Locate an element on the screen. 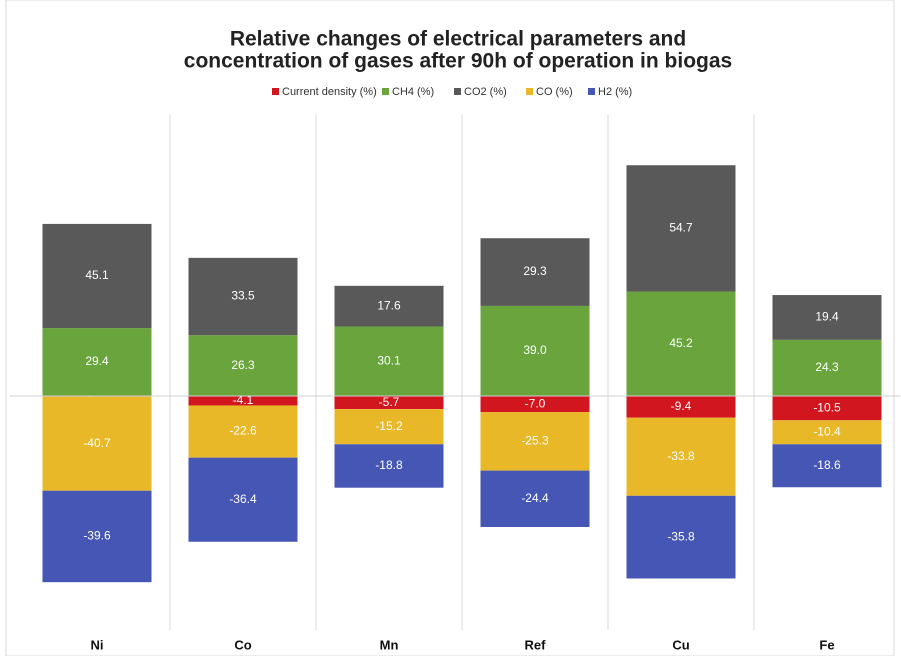 This screenshot has width=901, height=656. data-label: -36.4 is located at coordinates (243, 499).